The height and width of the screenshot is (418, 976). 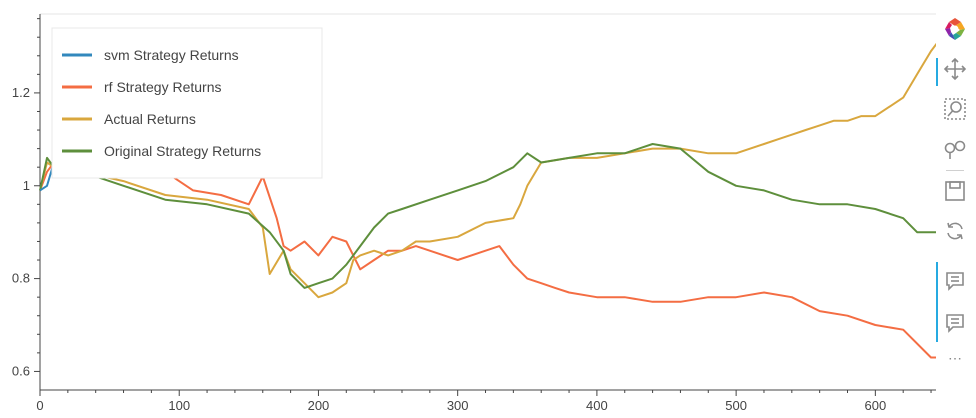 I want to click on x-tick-label: 300, so click(x=458, y=405).